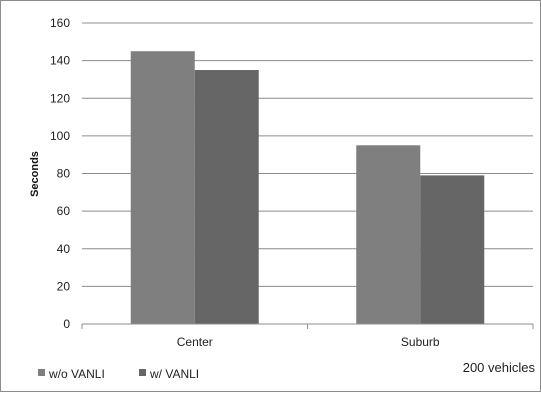 Image resolution: width=541 pixels, height=393 pixels. Describe the element at coordinates (66, 324) in the screenshot. I see `y-tick-label: 0` at that location.